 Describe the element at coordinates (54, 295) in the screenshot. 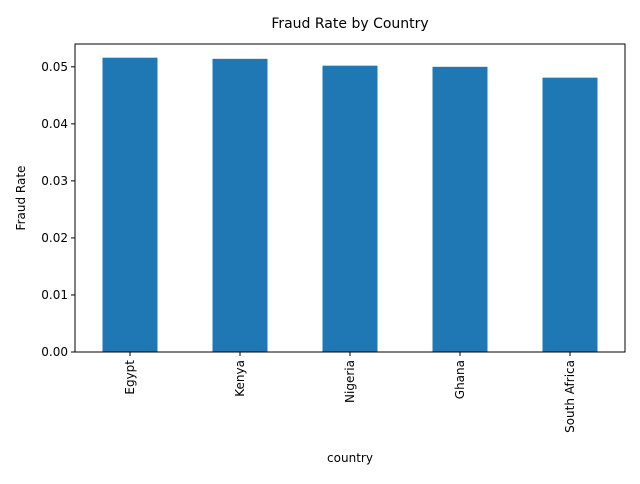

I see `y-tick-label: 0.01` at that location.